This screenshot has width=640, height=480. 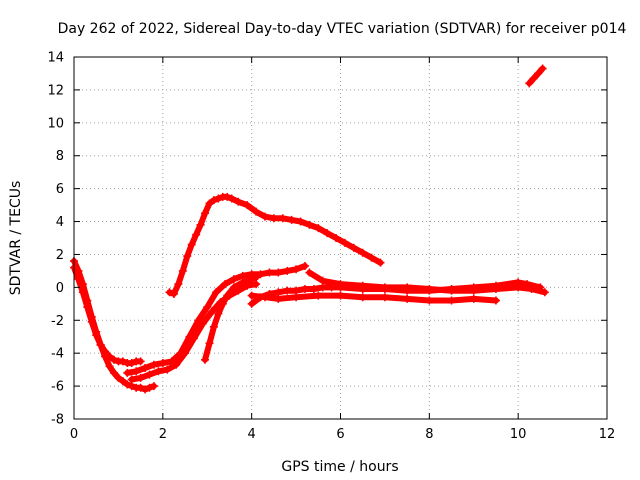 I want to click on y-tick-label: -8, so click(x=57, y=420).